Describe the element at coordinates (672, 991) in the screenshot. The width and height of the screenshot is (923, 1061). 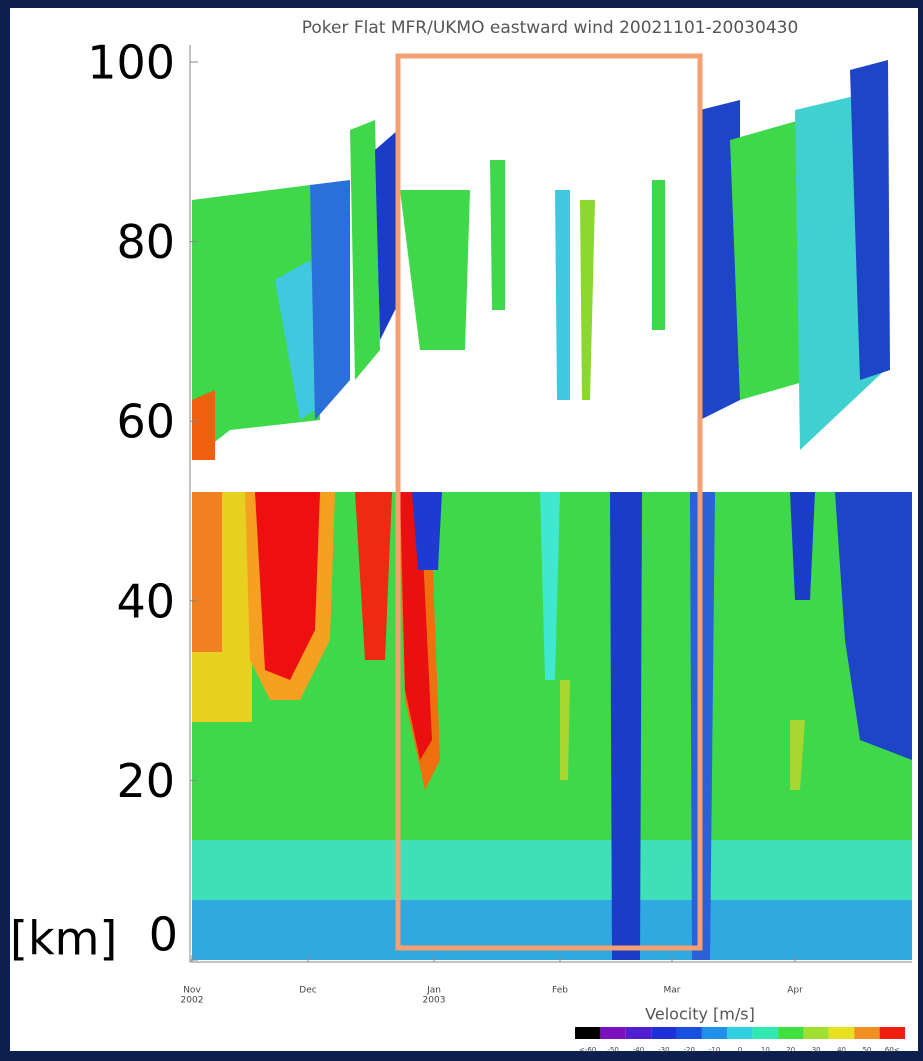
I see `x-tick-label: Mar` at that location.